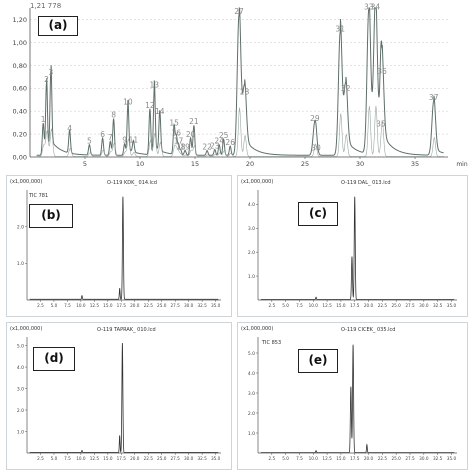 This screenshot has height=474, width=474. I want to click on peak-label: 12, so click(150, 105).